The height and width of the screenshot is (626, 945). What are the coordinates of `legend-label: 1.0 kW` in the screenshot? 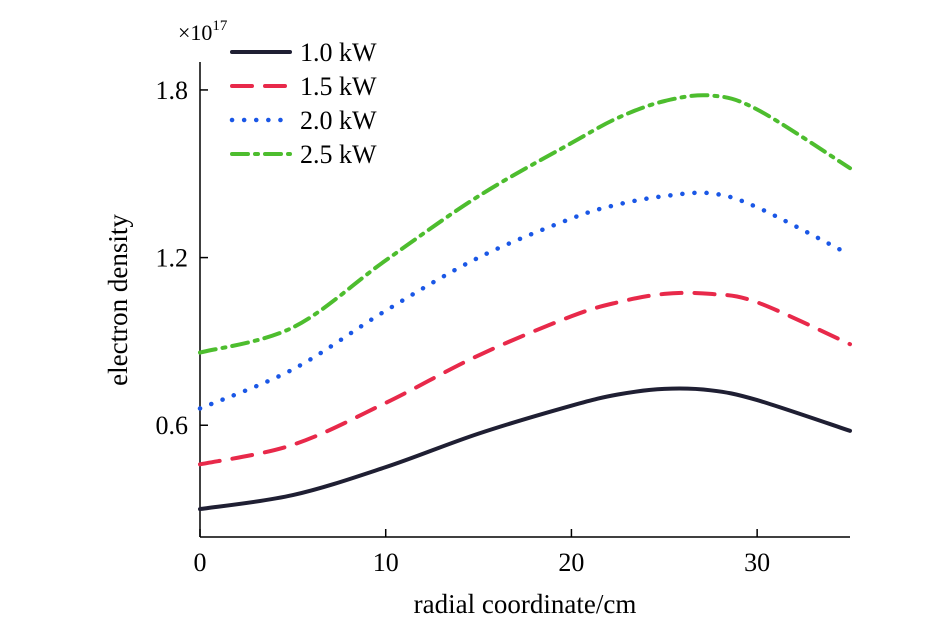 It's located at (338, 52).